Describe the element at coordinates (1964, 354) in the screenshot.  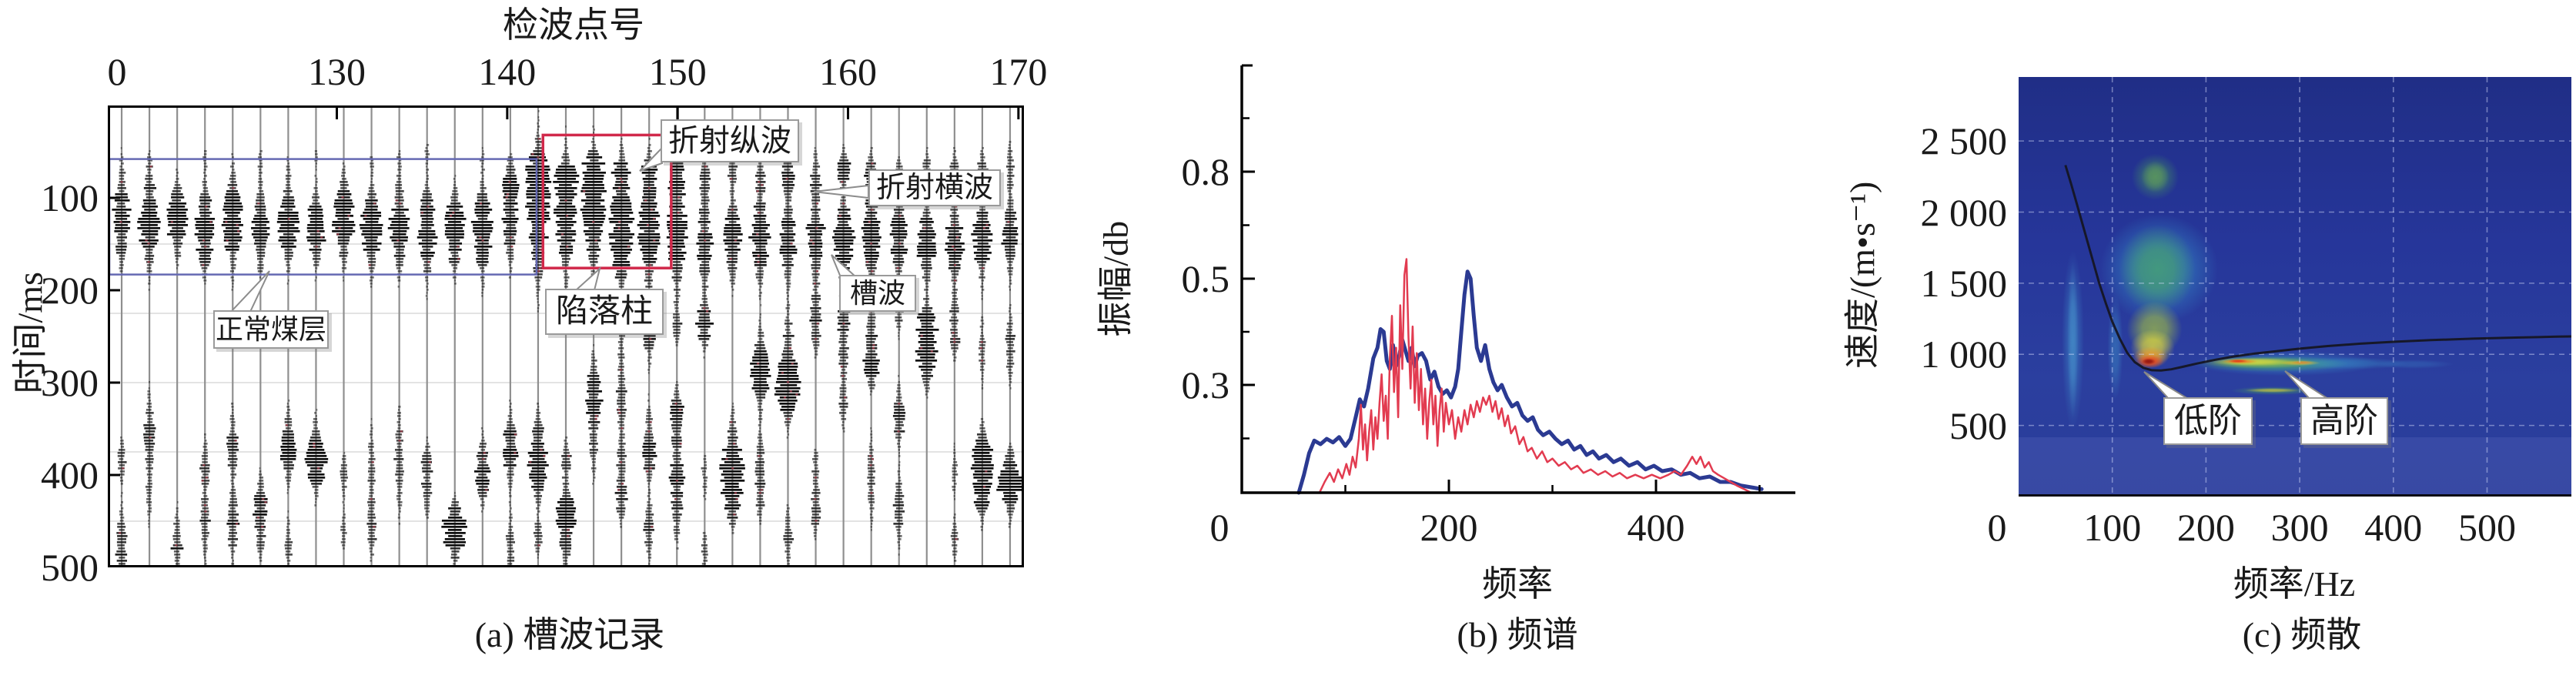
I see `tick-label: 1 000` at that location.